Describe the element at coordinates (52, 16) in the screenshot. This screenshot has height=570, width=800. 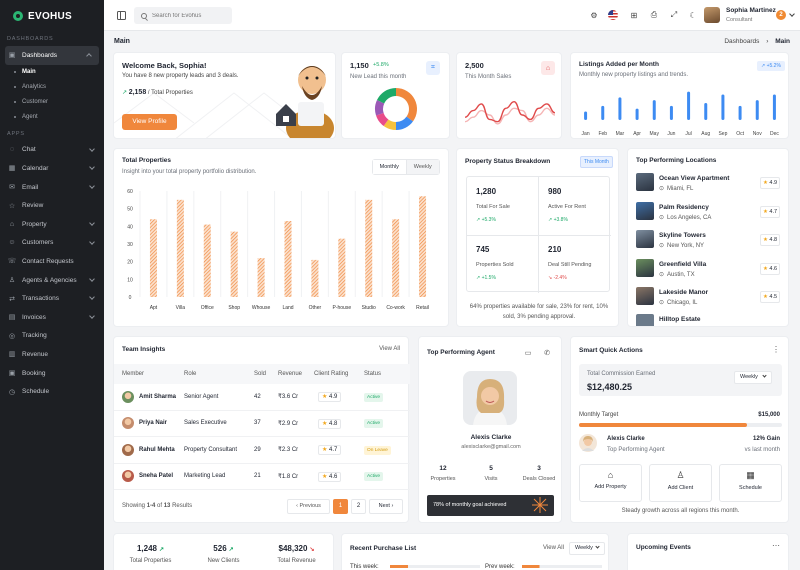
I see `brand-logo: EVOHUS` at that location.